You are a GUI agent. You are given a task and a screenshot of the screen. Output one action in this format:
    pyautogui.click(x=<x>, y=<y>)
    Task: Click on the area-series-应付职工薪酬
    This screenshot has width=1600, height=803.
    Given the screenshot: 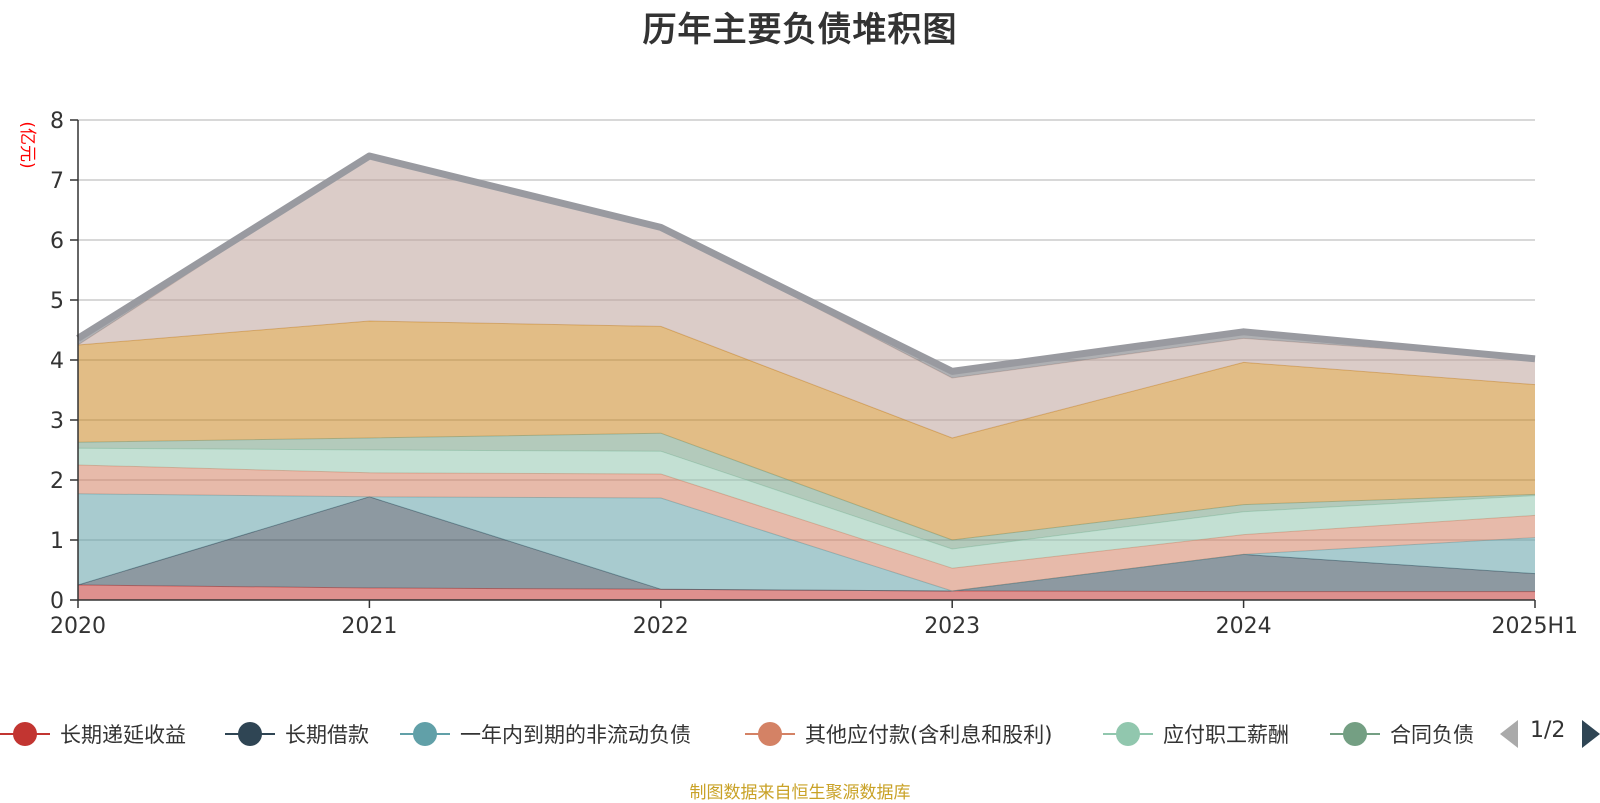 What is the action you would take?
    pyautogui.click(x=806, y=508)
    